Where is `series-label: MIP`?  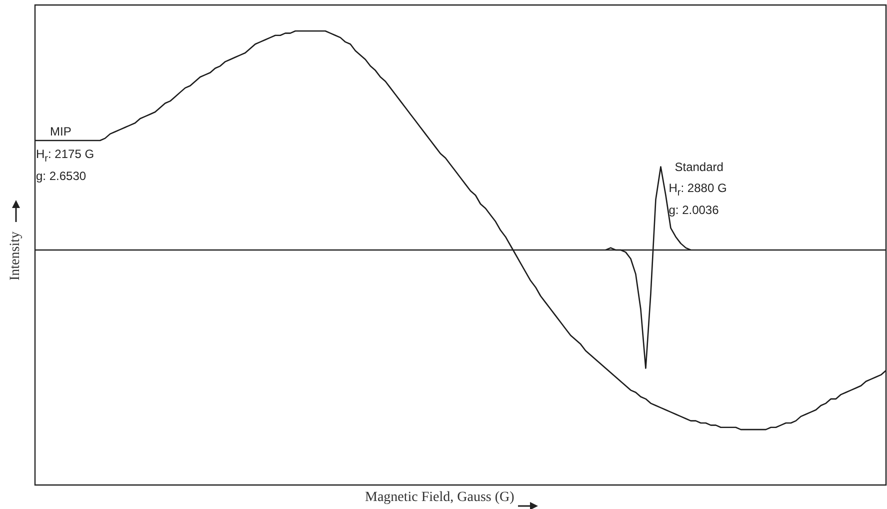
series-label: MIP is located at coordinates (61, 131).